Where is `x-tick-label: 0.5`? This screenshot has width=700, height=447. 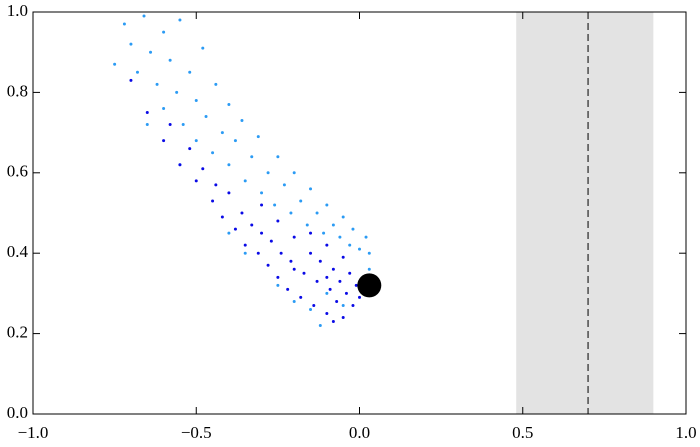
x-tick-label: 0.5 is located at coordinates (522, 432).